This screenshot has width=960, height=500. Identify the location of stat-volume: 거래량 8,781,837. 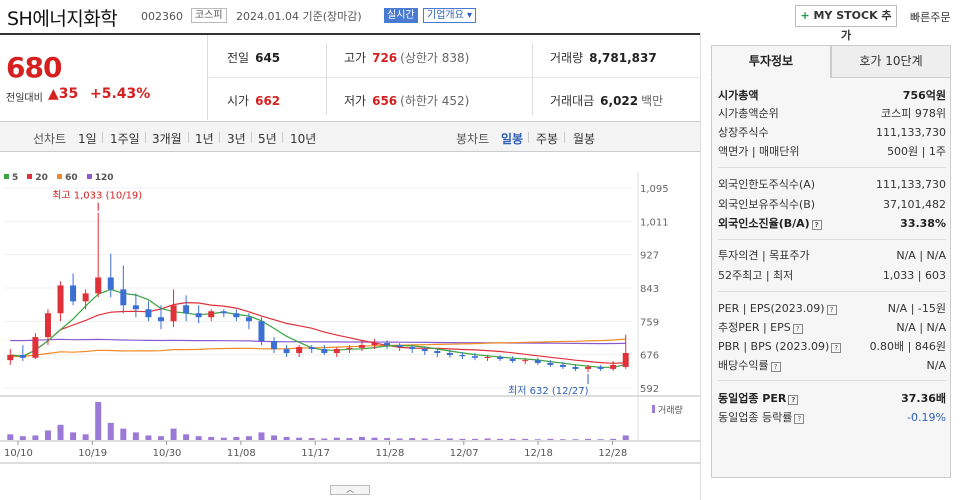
(603, 57).